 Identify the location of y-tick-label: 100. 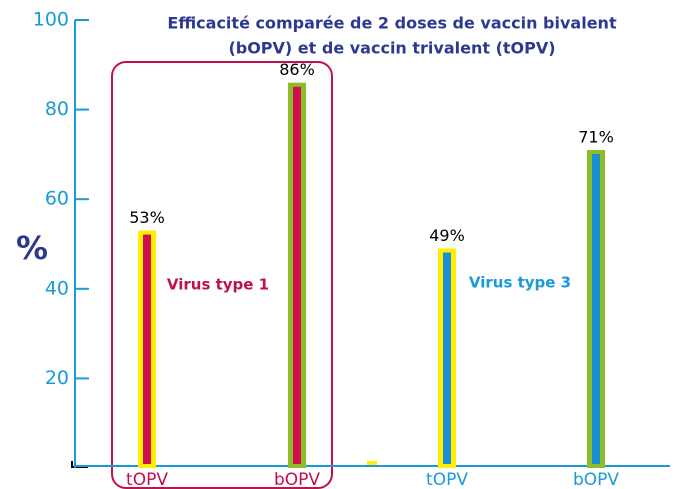
(51, 20).